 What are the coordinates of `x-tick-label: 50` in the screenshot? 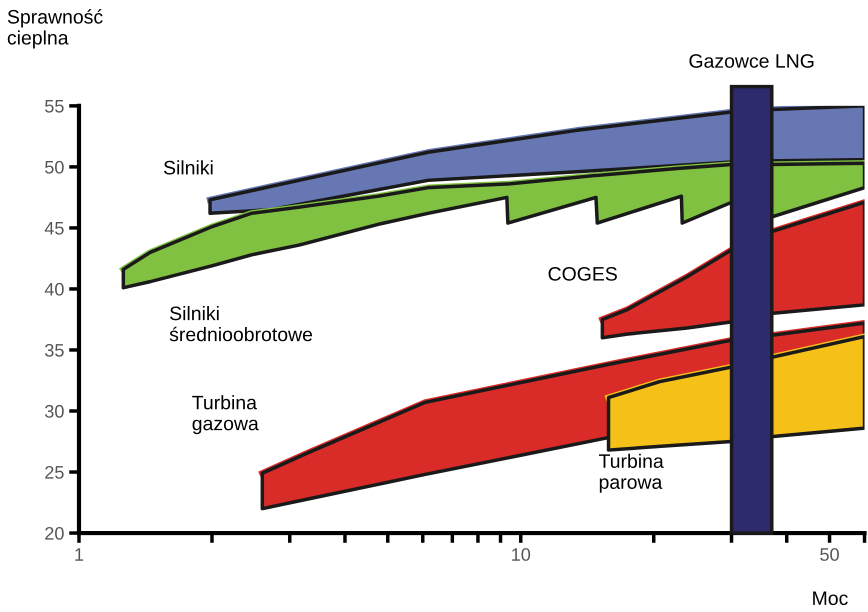 It's located at (829, 554).